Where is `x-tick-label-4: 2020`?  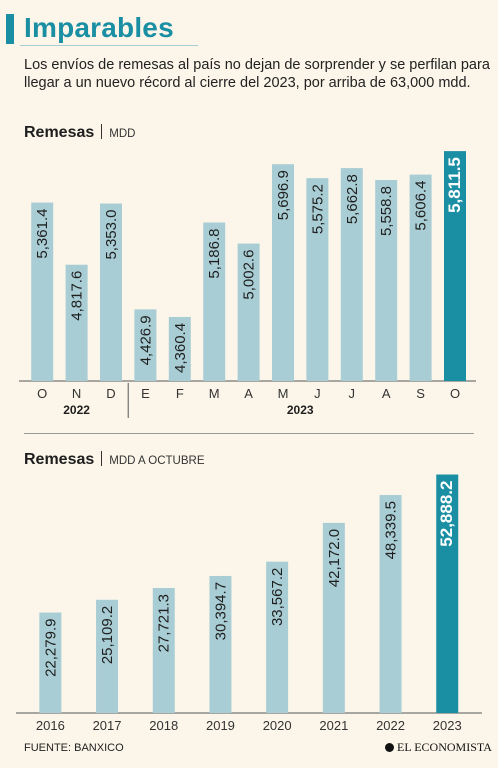 x-tick-label-4: 2020 is located at coordinates (277, 725).